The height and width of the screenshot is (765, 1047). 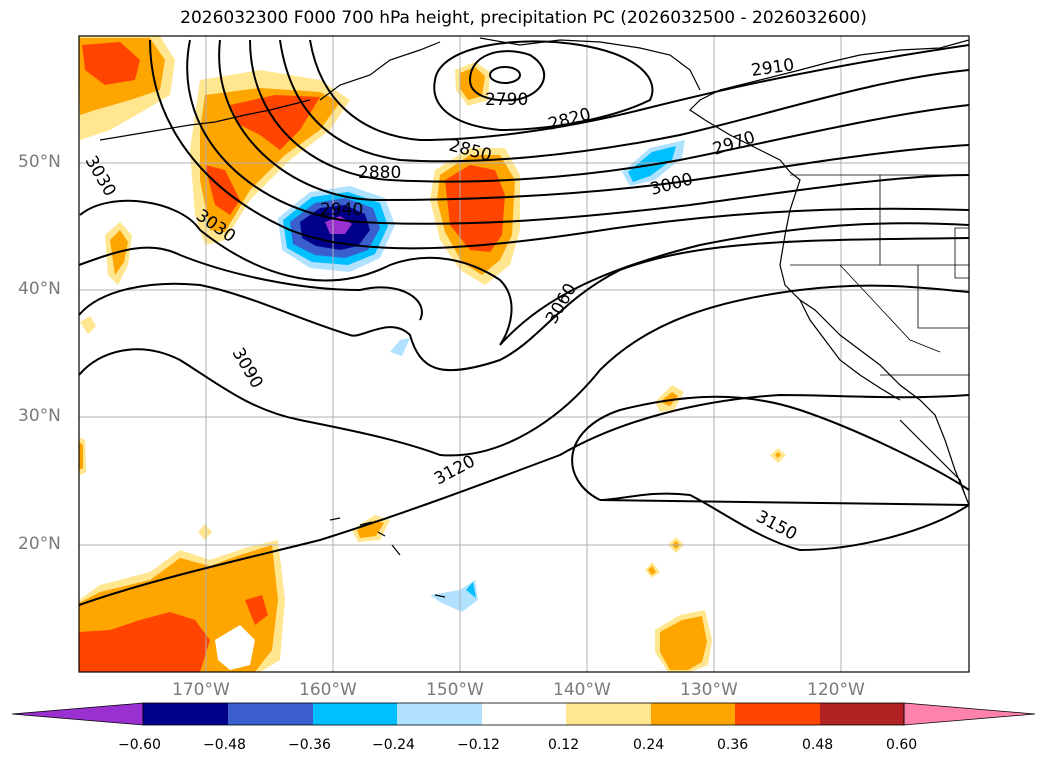 What do you see at coordinates (39, 544) in the screenshot?
I see `lat-tick-label: 20°N` at bounding box center [39, 544].